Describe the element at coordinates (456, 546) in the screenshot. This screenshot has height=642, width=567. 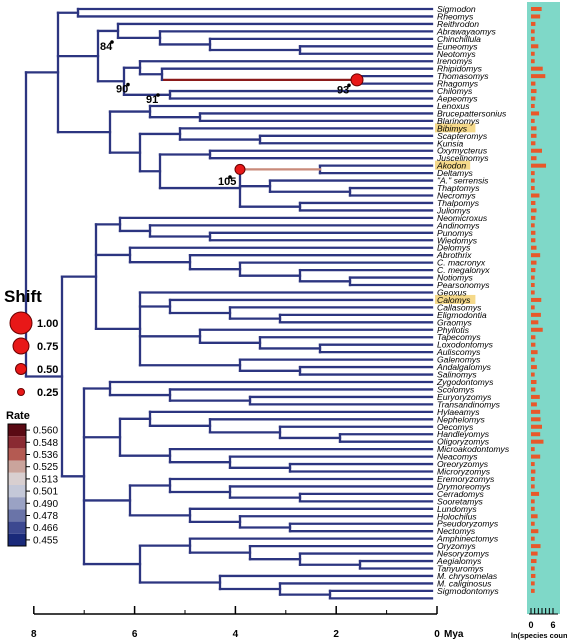
I see `taxon-label: Oryzomys` at that location.